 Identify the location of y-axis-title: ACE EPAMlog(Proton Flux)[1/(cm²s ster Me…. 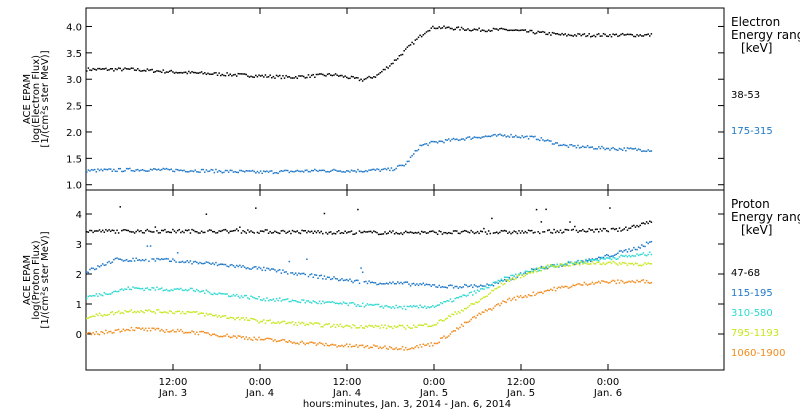
(36, 279).